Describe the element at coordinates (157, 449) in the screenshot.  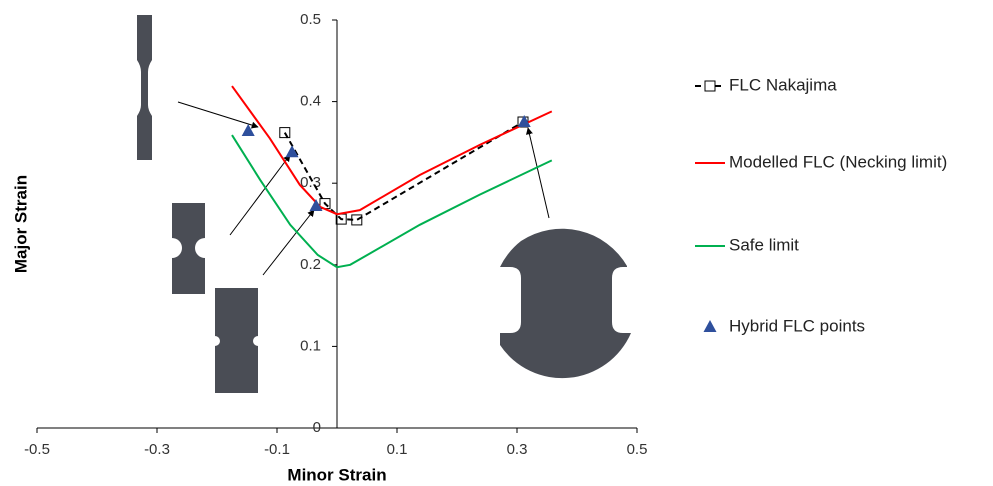
I see `x-tick-label: -0.3` at that location.